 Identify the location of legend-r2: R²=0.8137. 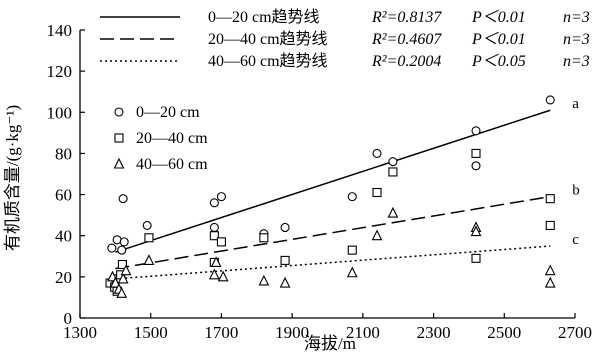
(406, 17).